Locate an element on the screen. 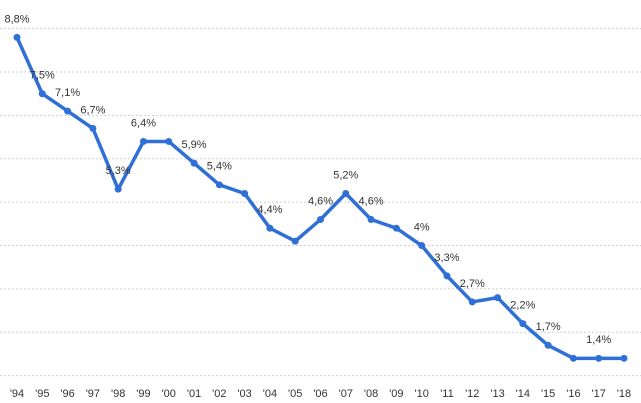  value-label: 7,1% is located at coordinates (67, 93).